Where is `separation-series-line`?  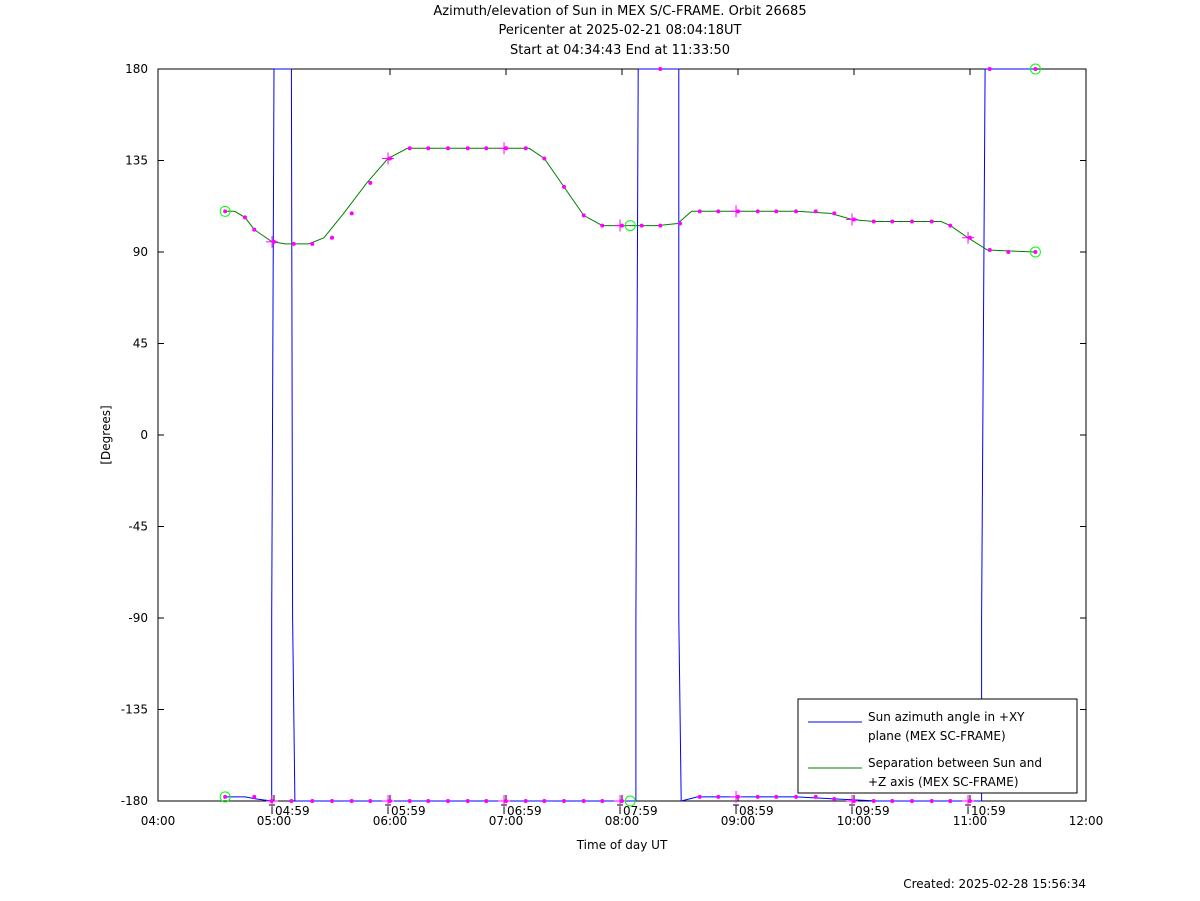 separation-series-line is located at coordinates (630, 200).